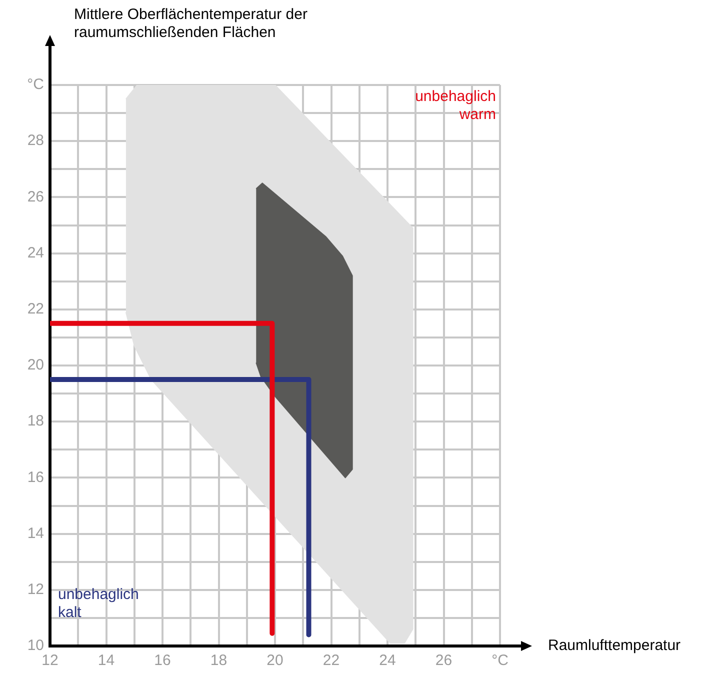 Image resolution: width=710 pixels, height=673 pixels. Describe the element at coordinates (35, 197) in the screenshot. I see `y-tick-label: 26` at that location.